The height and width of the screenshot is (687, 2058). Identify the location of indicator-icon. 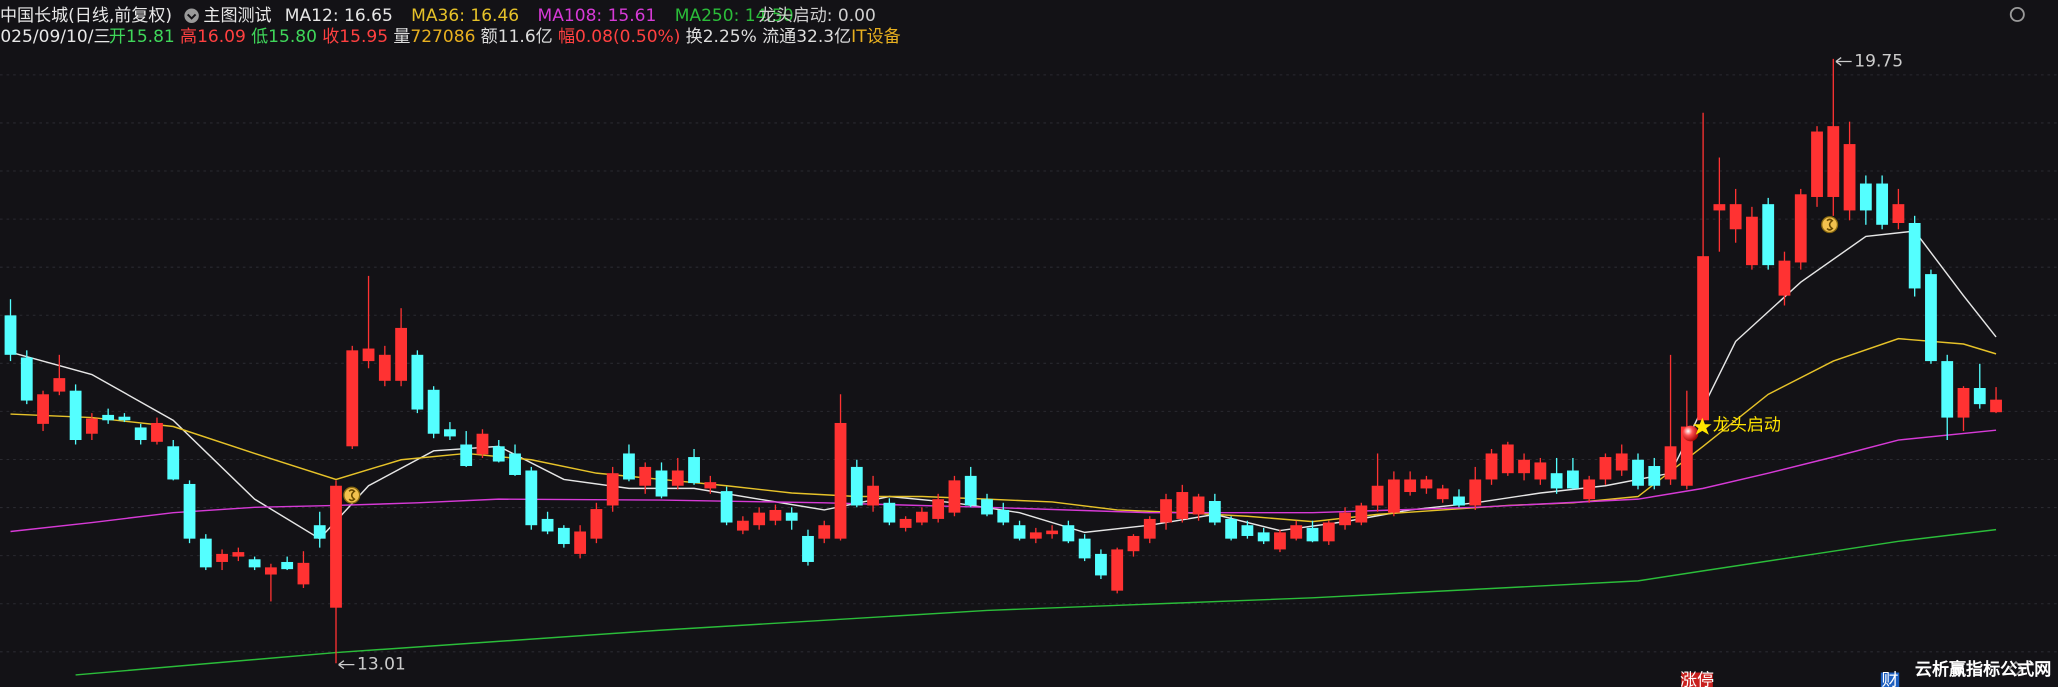
(191, 15).